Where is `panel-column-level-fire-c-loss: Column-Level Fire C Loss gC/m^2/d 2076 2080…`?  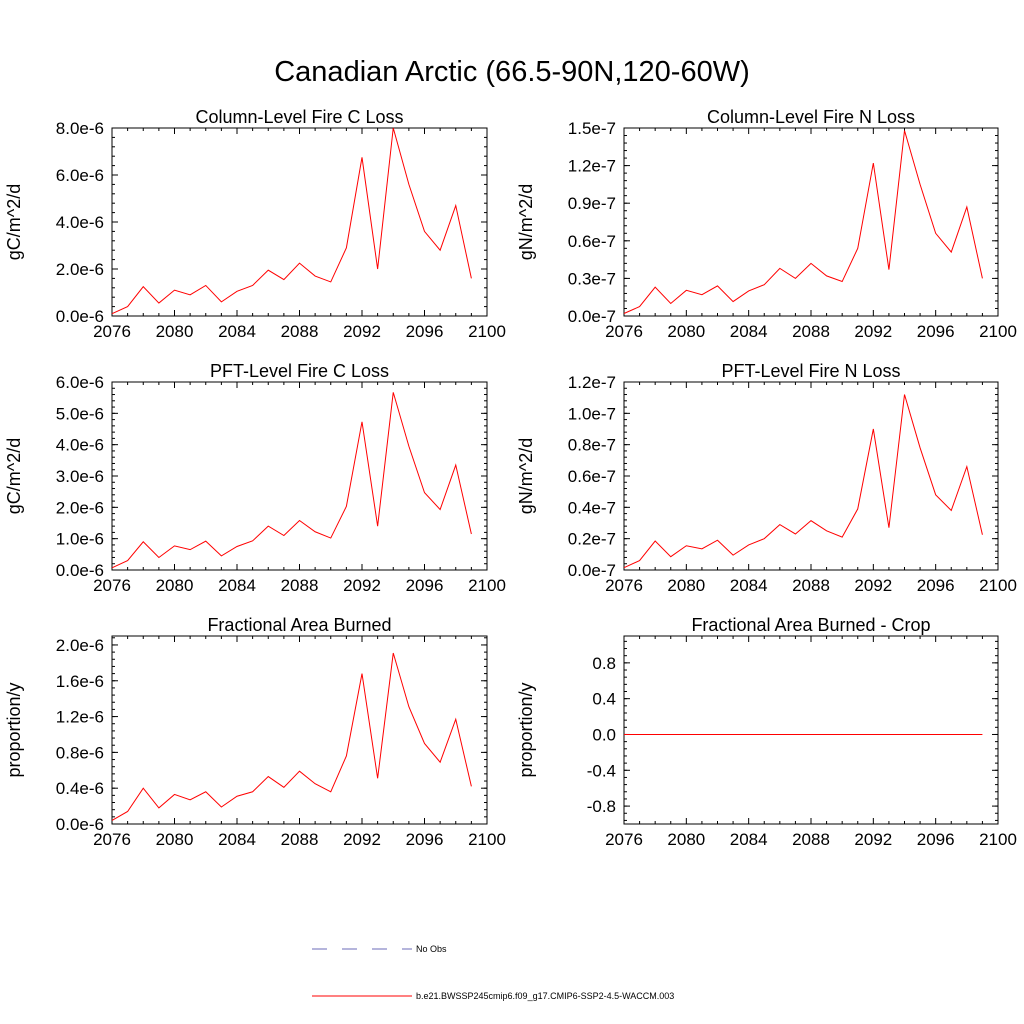
panel-column-level-fire-c-loss: Column-Level Fire C Loss gC/m^2/d 2076 2080… is located at coordinates (255, 224).